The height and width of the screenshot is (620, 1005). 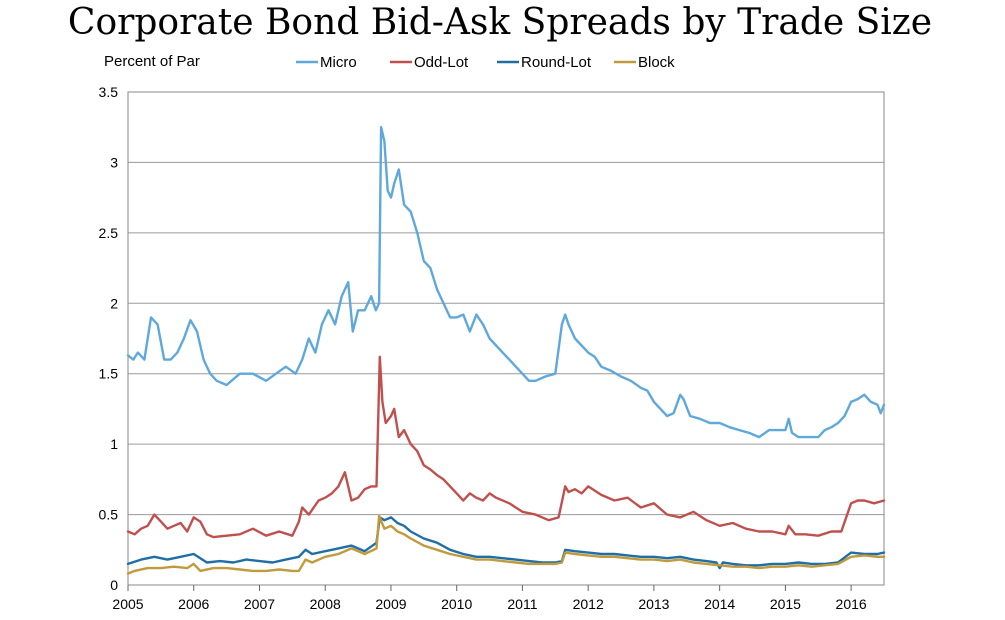 What do you see at coordinates (485, 62) in the screenshot?
I see `legend: Micro Odd-Lot Round-Lot Block` at bounding box center [485, 62].